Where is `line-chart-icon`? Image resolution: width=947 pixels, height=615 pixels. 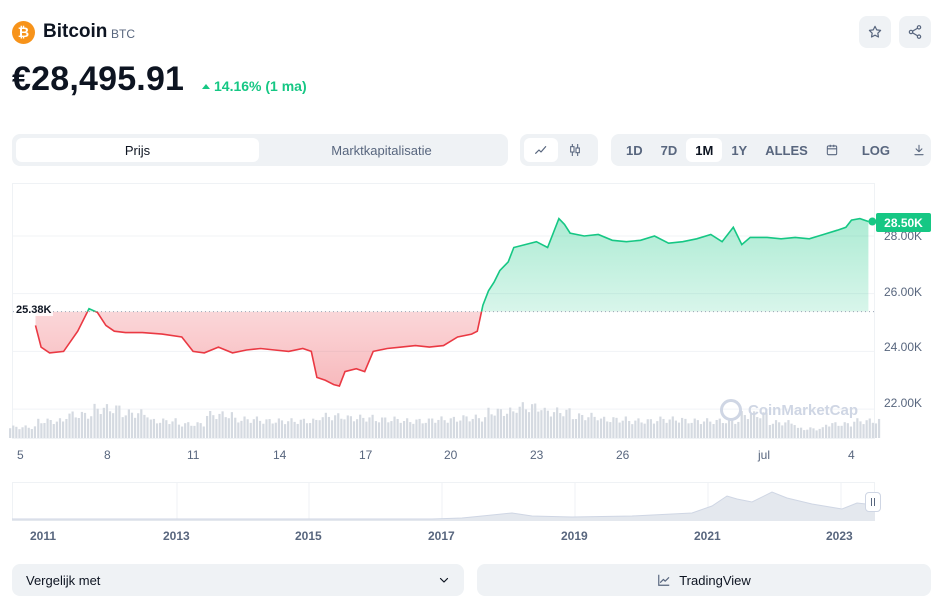 line-chart-icon is located at coordinates (541, 150).